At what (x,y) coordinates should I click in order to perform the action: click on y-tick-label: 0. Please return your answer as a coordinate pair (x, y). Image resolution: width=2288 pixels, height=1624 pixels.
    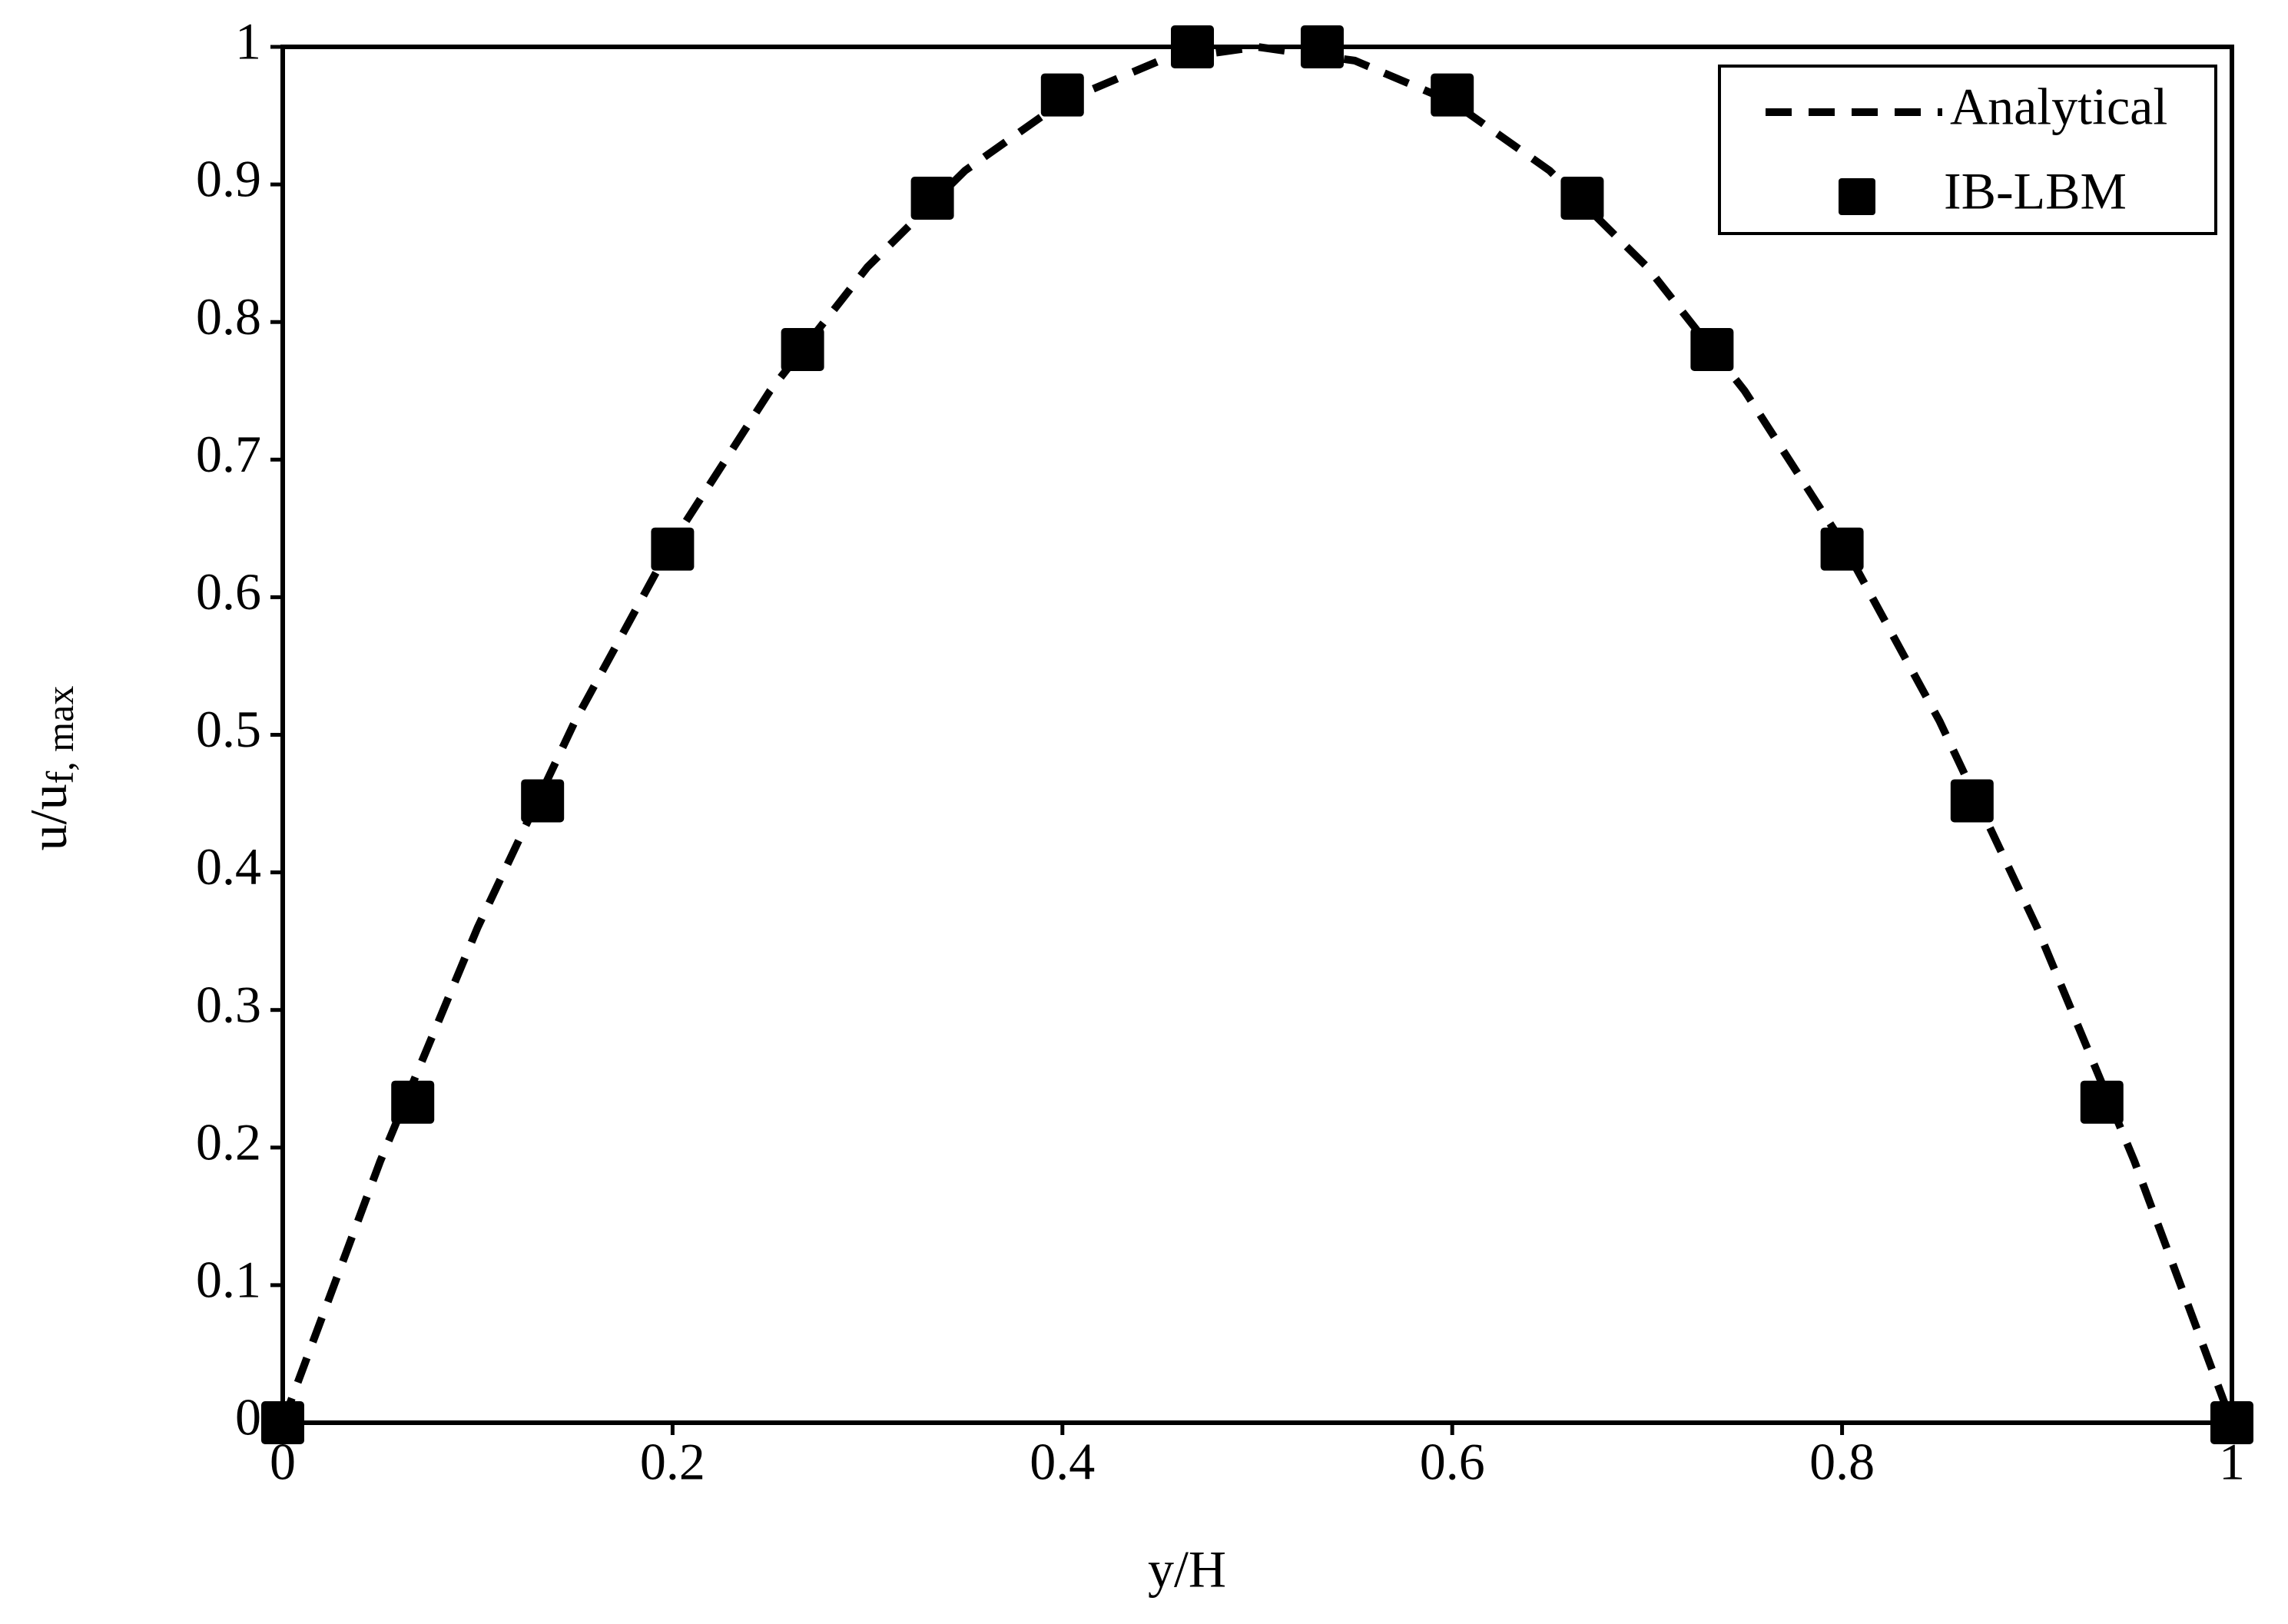
    Looking at the image, I should click on (248, 1417).